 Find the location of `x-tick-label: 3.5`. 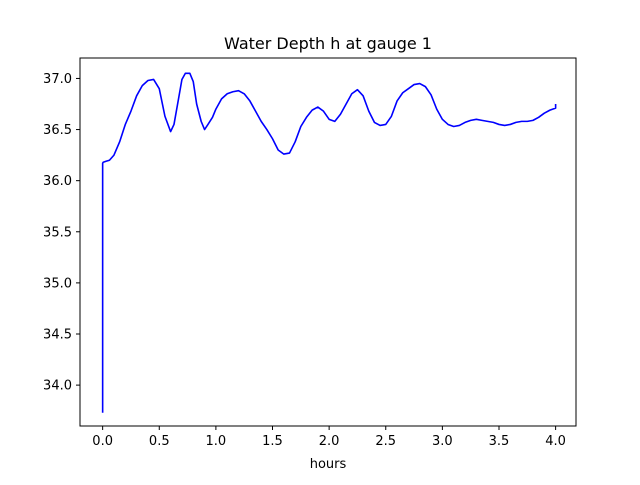

x-tick-label: 3.5 is located at coordinates (499, 441).